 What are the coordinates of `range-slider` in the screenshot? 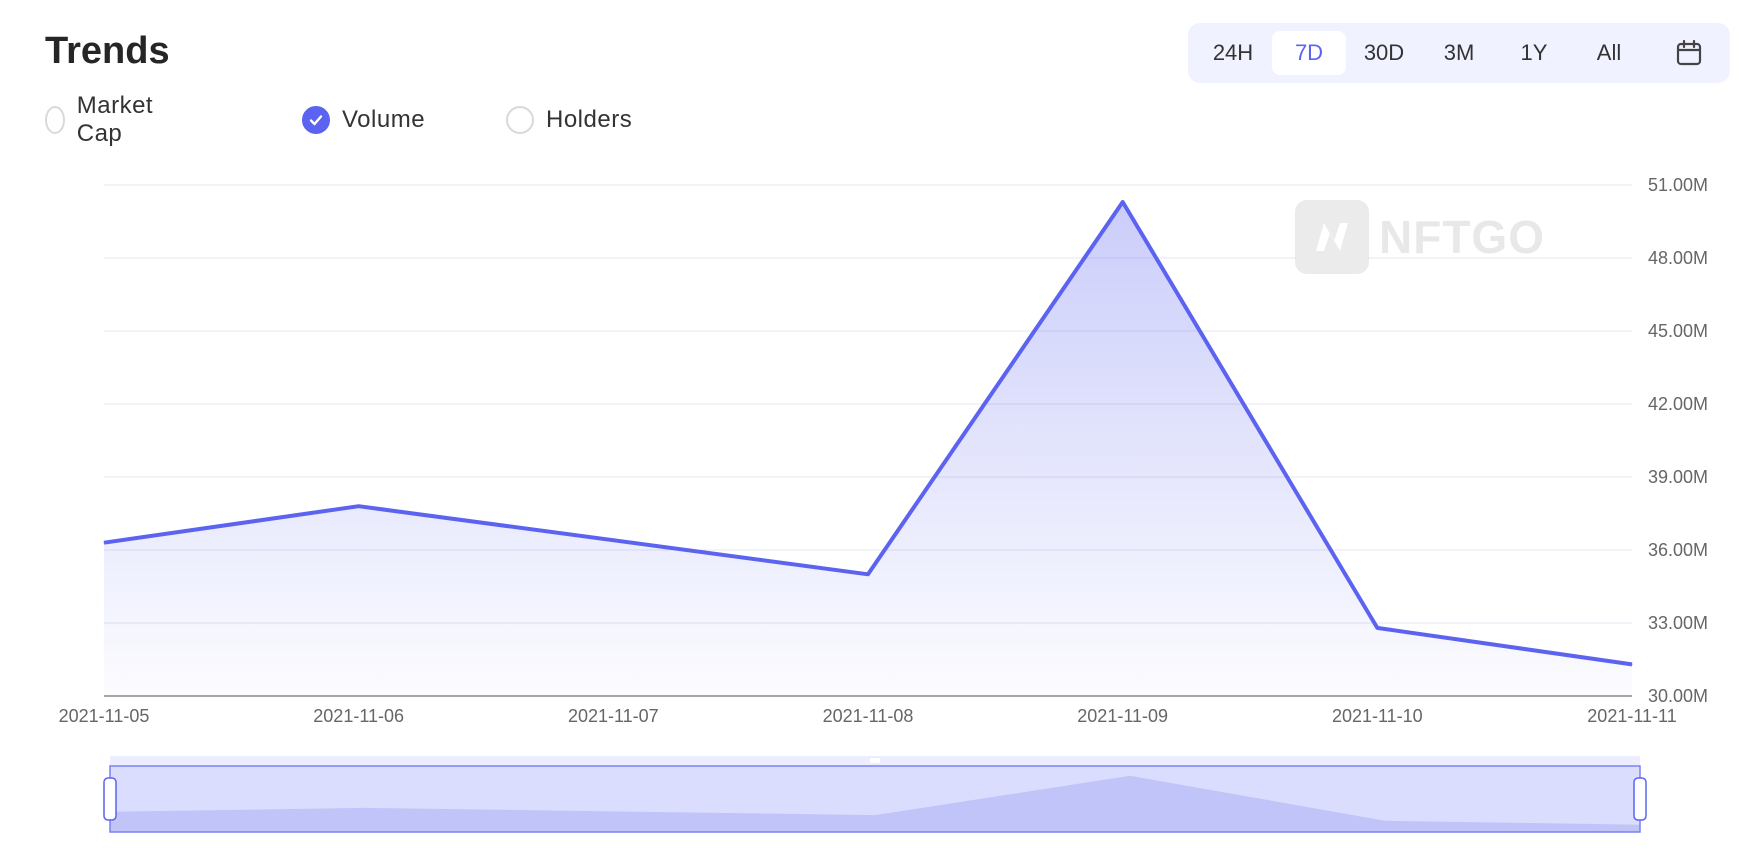 It's located at (875, 794).